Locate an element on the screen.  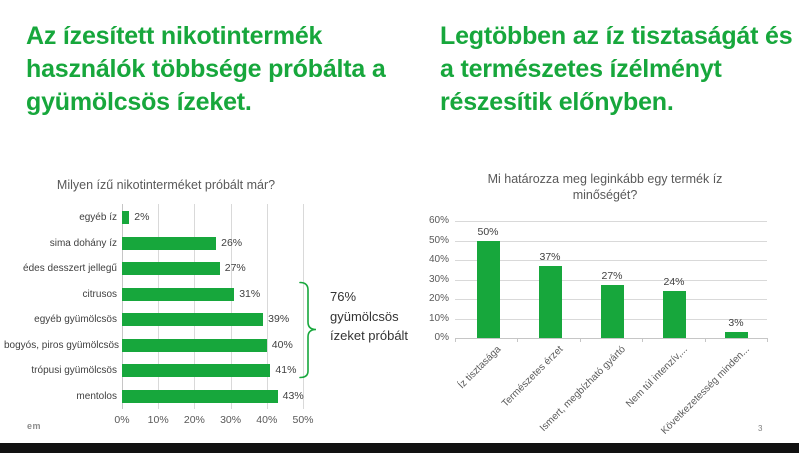
y-axis-tick-label: 60% is located at coordinates (438, 220).